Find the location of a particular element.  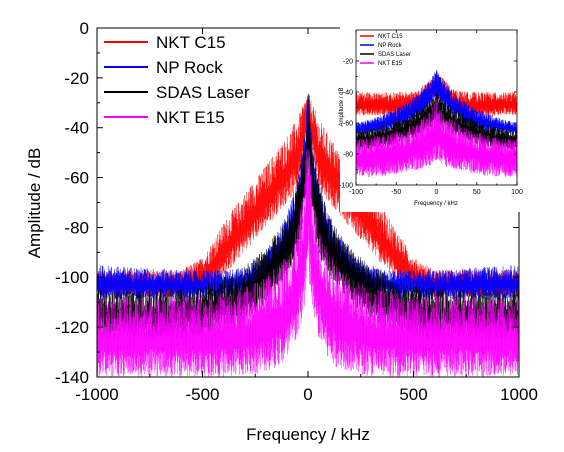

inset-legend-label: NP Rock is located at coordinates (390, 46).